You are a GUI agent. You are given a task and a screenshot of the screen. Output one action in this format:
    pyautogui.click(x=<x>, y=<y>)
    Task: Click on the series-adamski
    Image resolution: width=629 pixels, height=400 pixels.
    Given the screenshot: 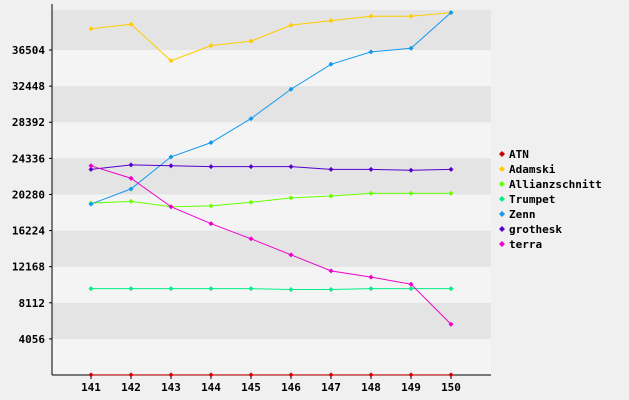 What is the action you would take?
    pyautogui.click(x=271, y=37)
    